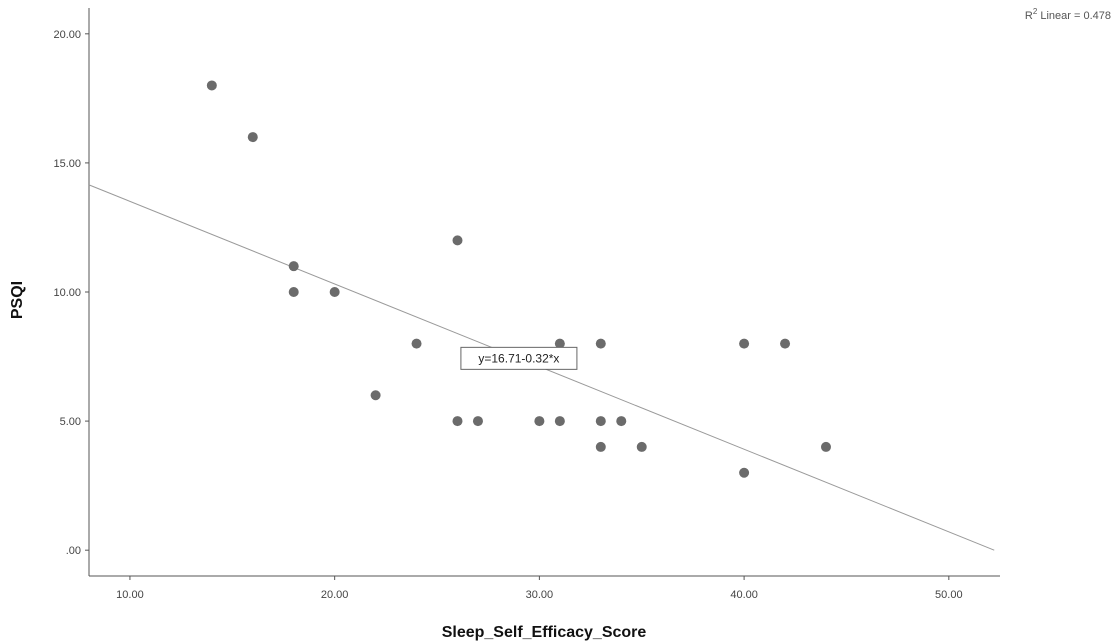 The image size is (1116, 644). I want to click on r2-superscript: 2, so click(1035, 11).